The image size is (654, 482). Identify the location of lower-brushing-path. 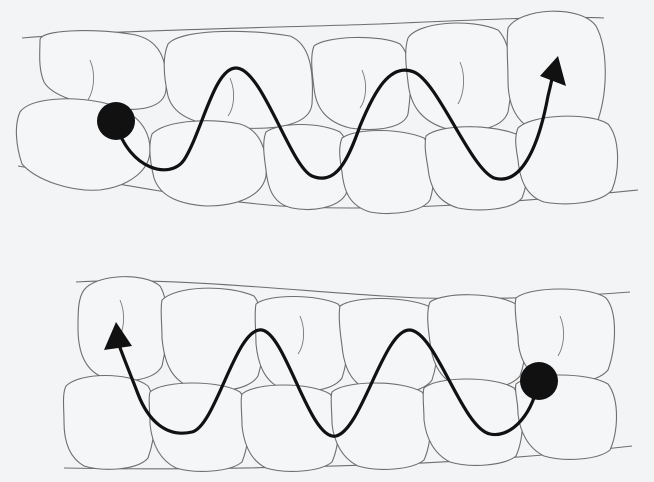
(328, 383).